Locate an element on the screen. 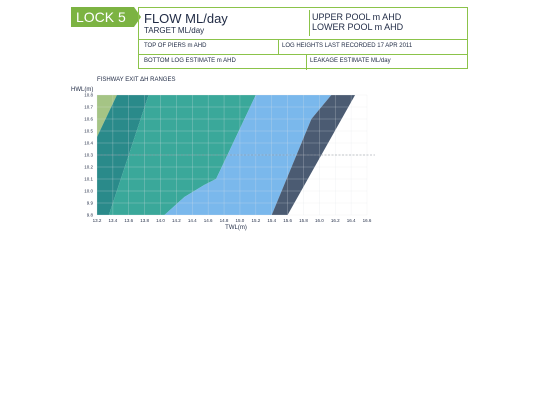  leakage-estimate: LEAKAGE ESTIMATE ML/day is located at coordinates (350, 61).